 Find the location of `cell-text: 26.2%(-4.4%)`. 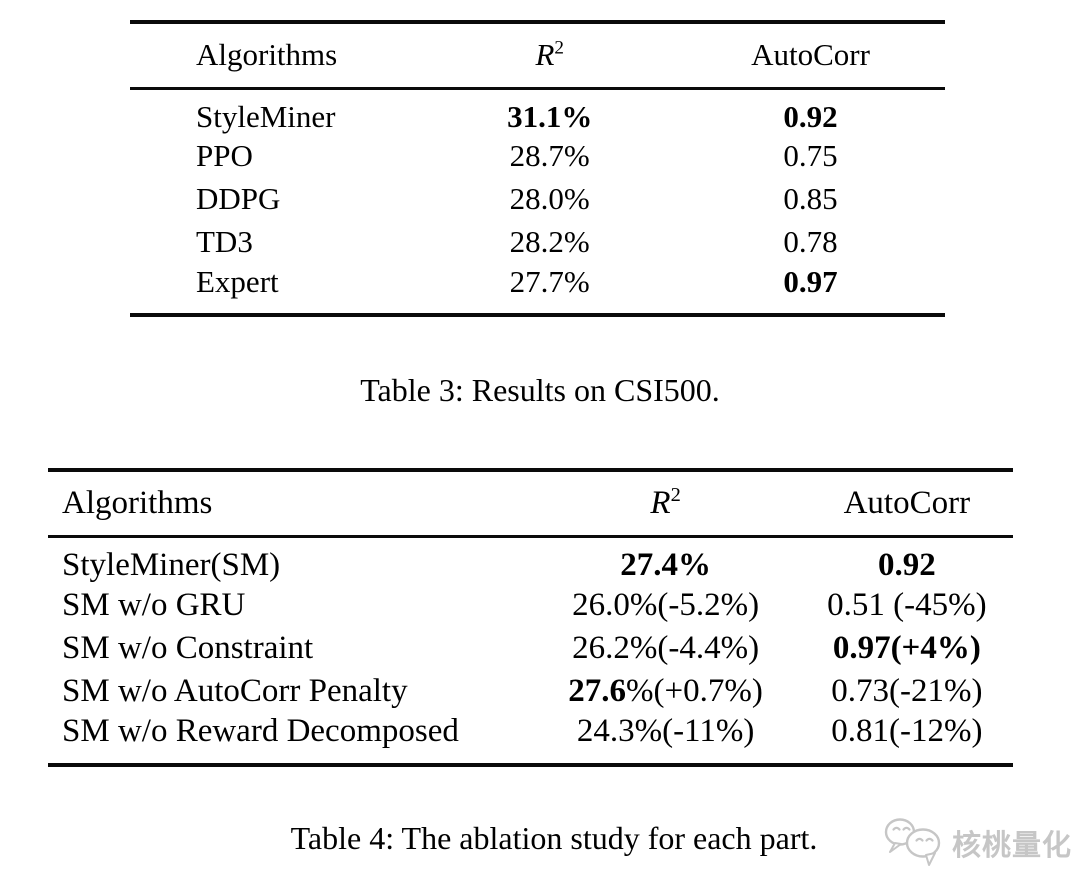

cell-text: 26.2%(-4.4%) is located at coordinates (666, 647).